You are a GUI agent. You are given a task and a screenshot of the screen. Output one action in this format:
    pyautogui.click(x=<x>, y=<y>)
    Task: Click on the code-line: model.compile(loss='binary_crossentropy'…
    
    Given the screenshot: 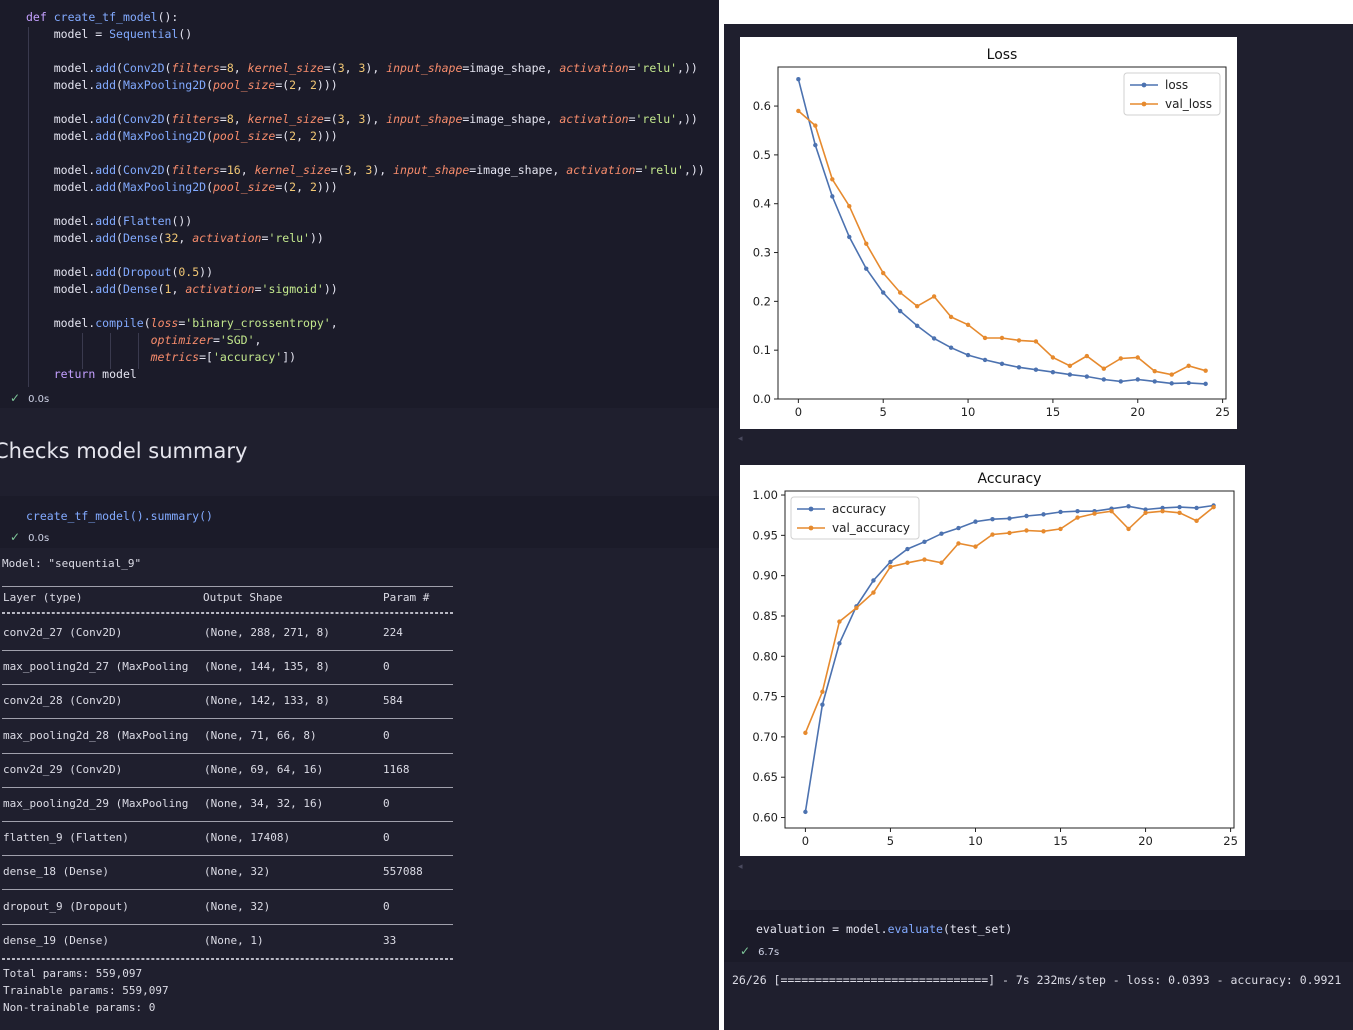 What is the action you would take?
    pyautogui.click(x=182, y=323)
    